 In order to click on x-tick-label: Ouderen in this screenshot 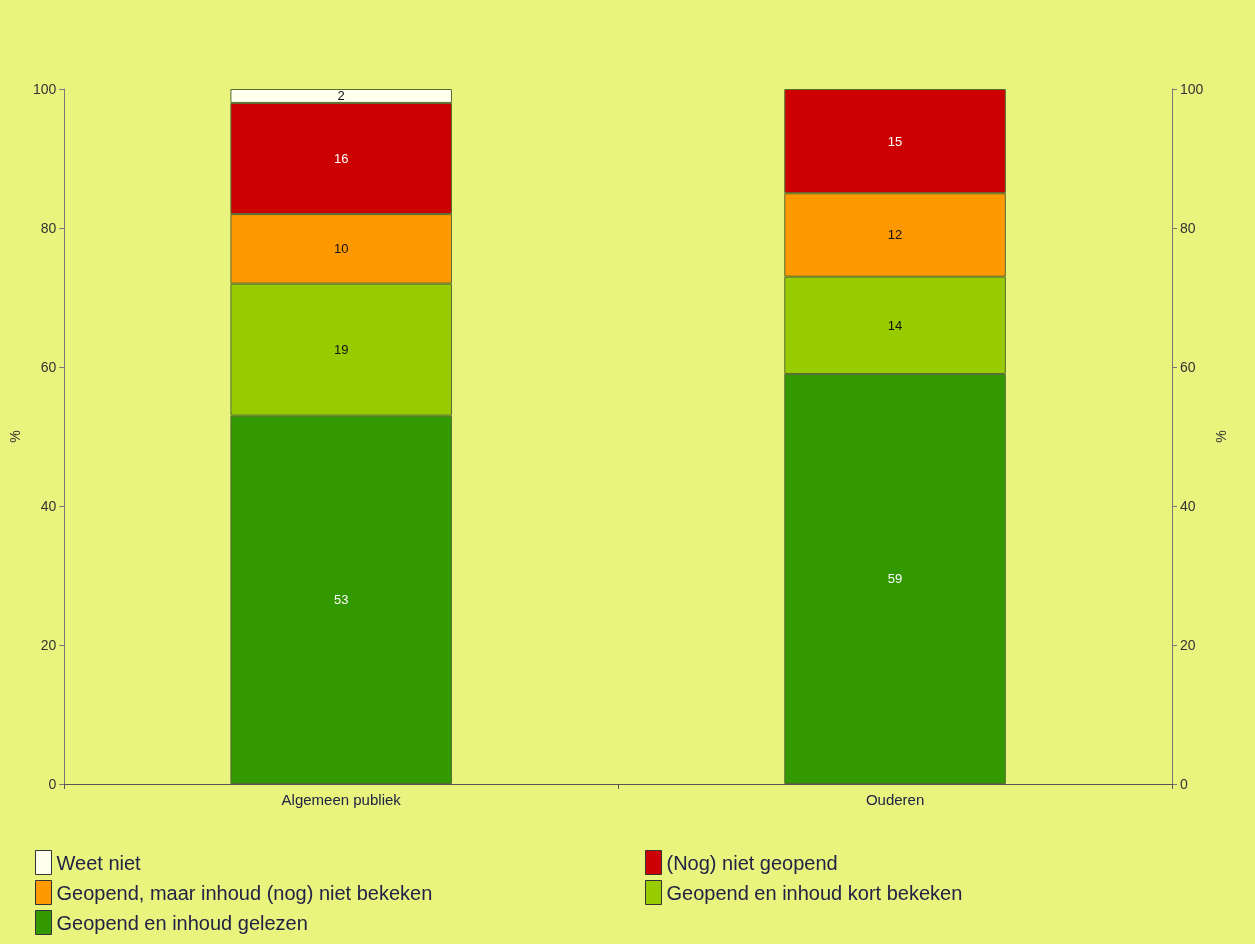, I will do `click(895, 799)`.